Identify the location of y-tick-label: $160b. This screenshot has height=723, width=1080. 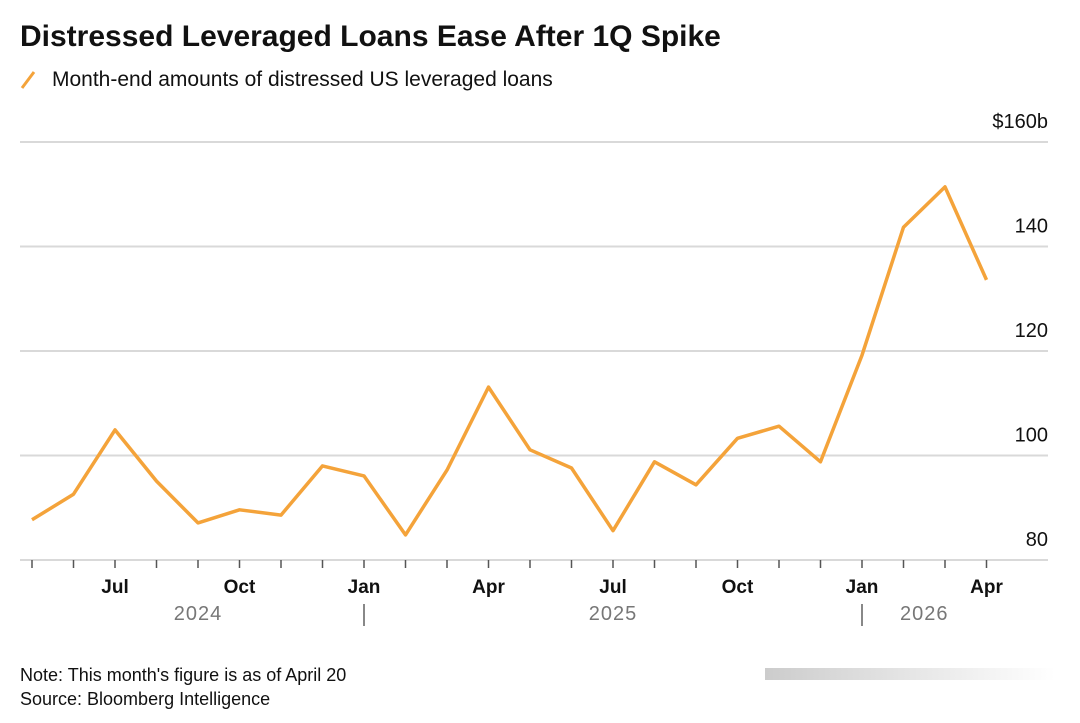
(1020, 122).